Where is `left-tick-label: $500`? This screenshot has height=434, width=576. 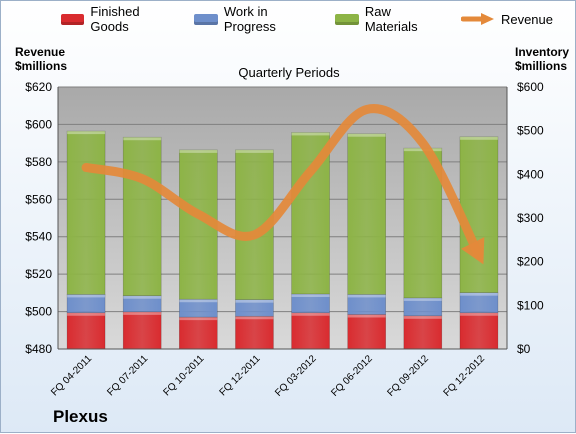 left-tick-label: $500 is located at coordinates (38, 312).